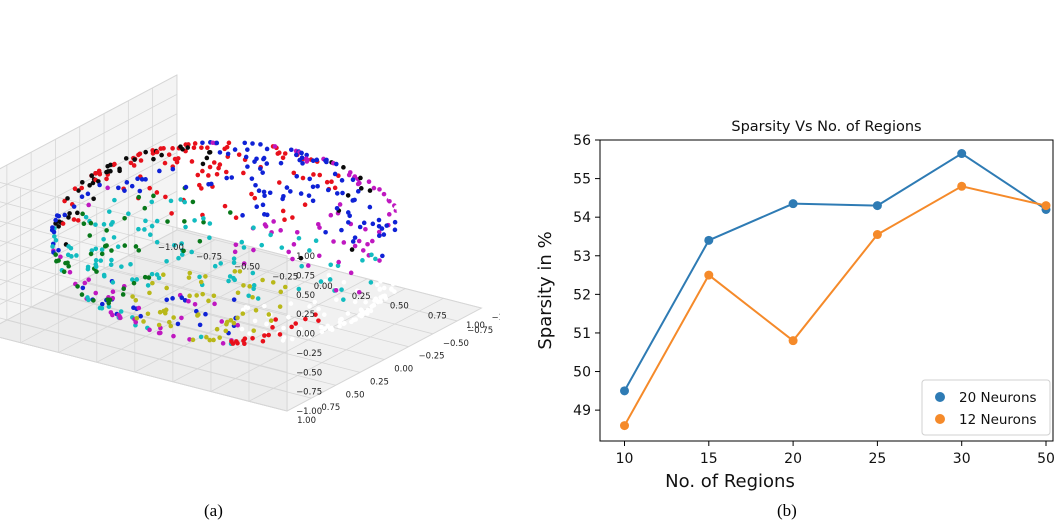 This screenshot has width=1057, height=529. I want to click on legend-box, so click(986, 407).